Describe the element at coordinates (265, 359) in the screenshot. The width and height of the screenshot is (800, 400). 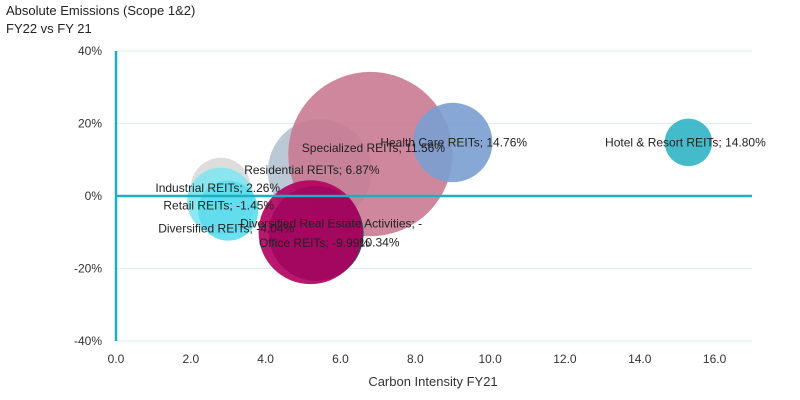
I see `x-tick-label: 4.0` at that location.